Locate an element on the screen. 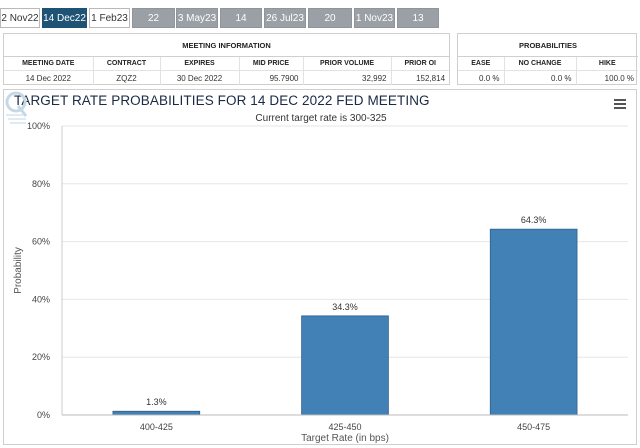  header-prior-oi: PRIOR OI is located at coordinates (420, 63).